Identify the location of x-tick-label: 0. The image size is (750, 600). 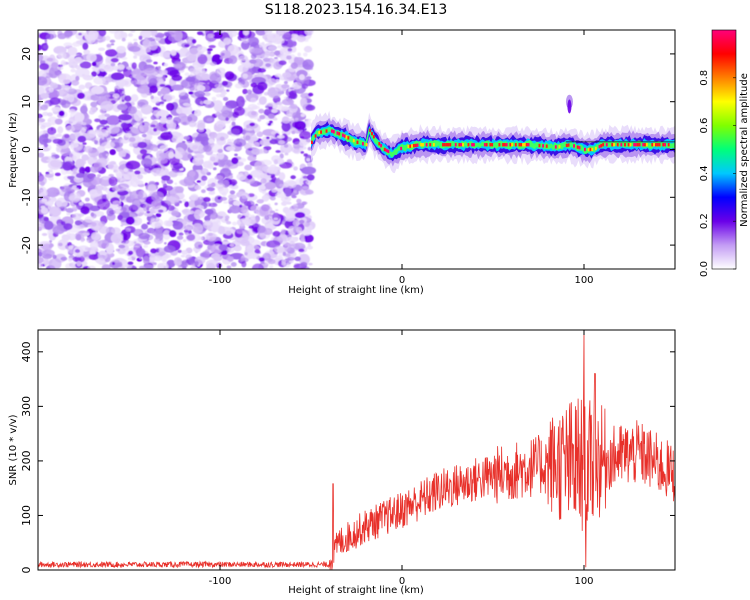
(402, 581).